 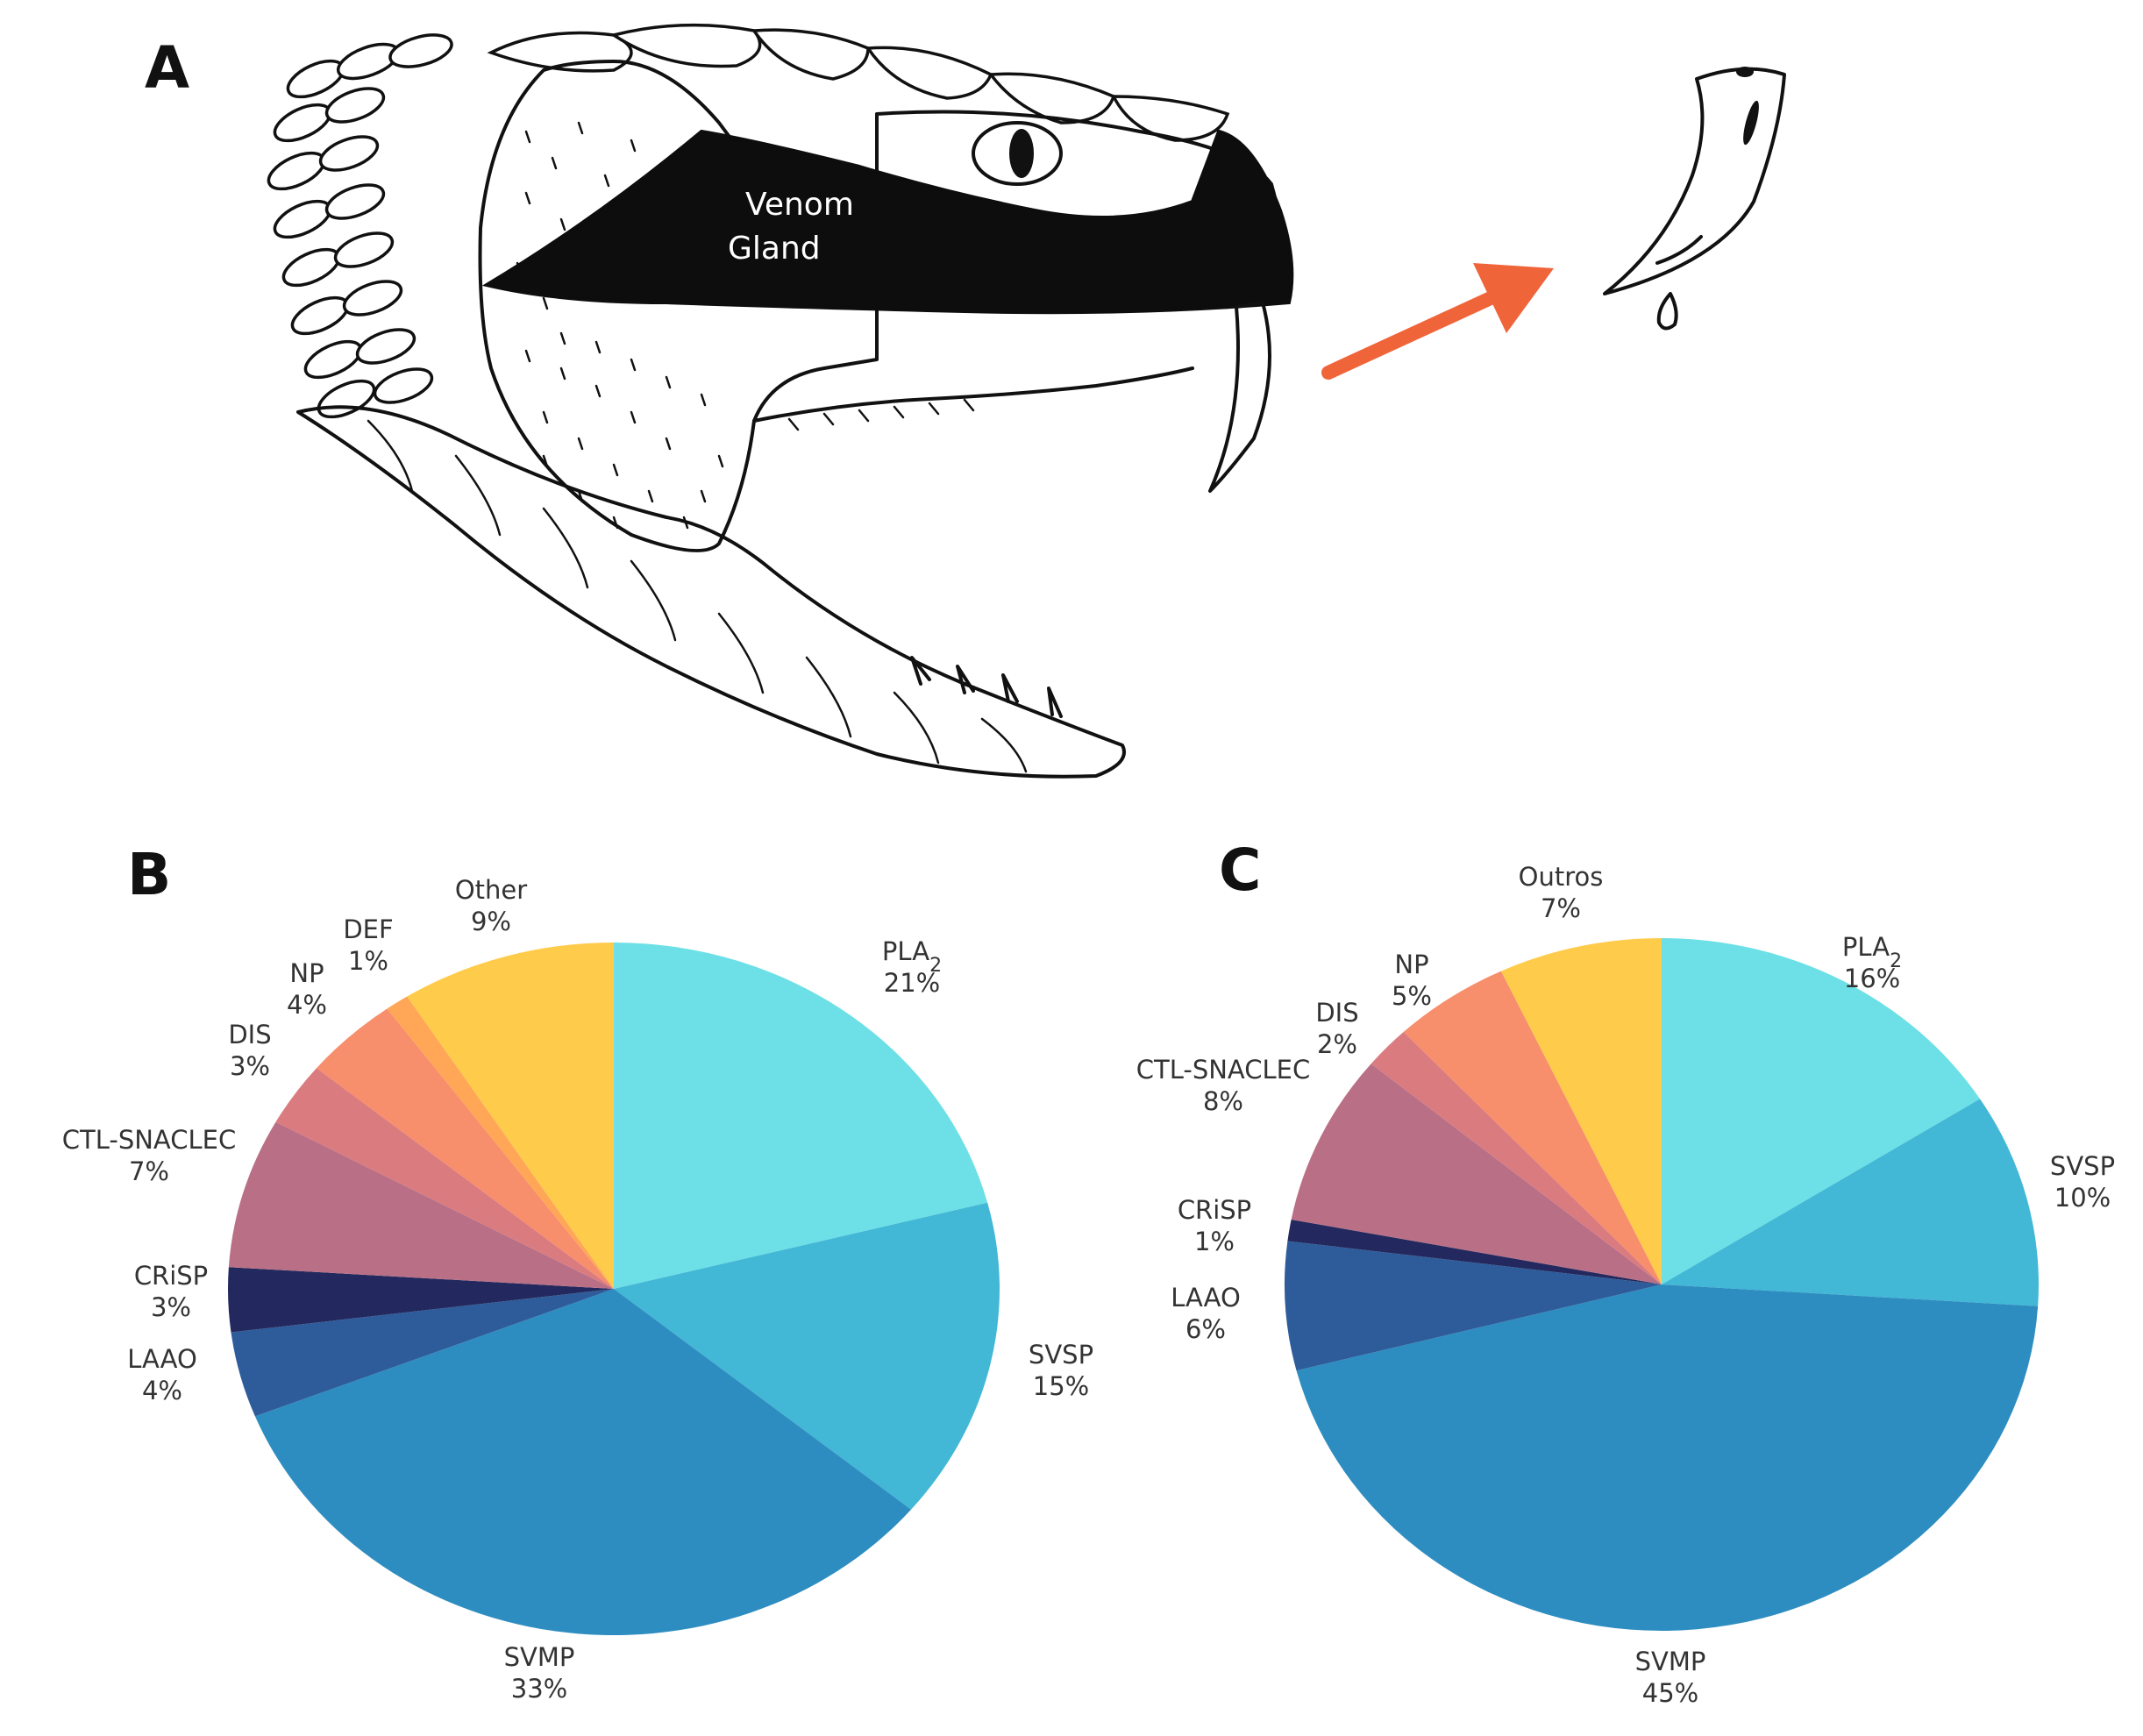 I want to click on pie-c-value-np: 5%, so click(x=1412, y=996).